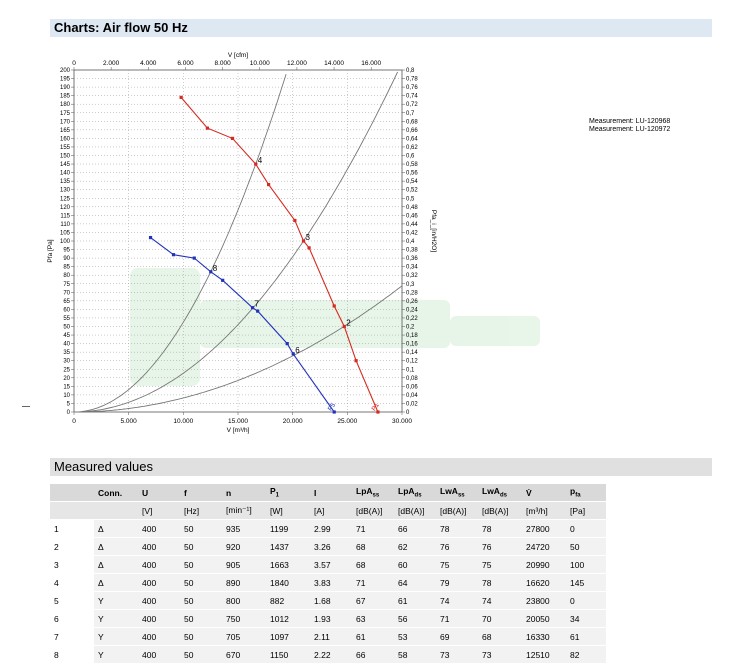 This screenshot has width=750, height=668. Describe the element at coordinates (544, 493) in the screenshot. I see `header-cell: V̇` at that location.